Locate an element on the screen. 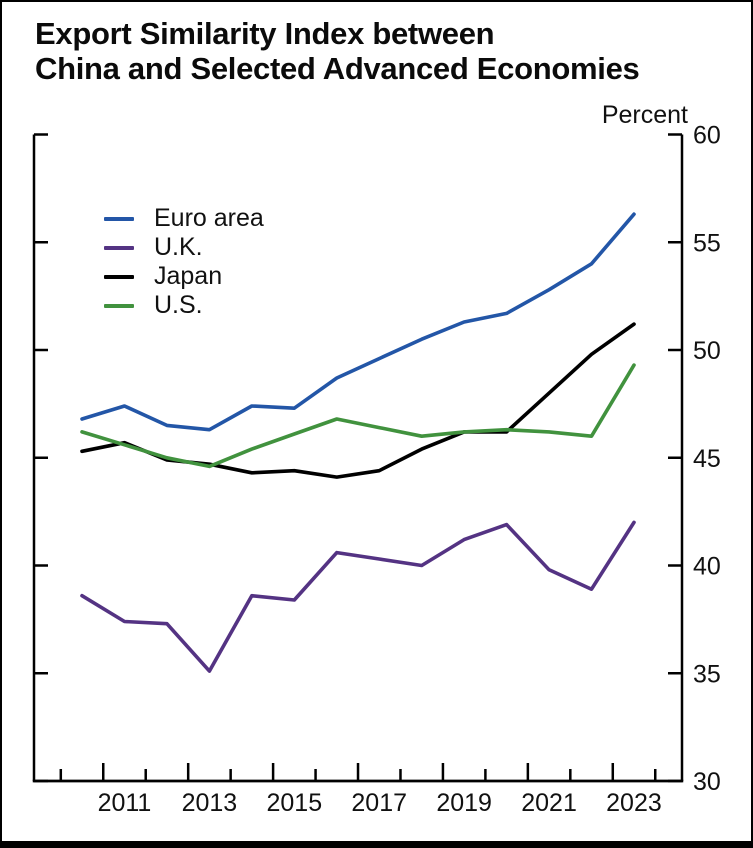  legend-label-u-s: U.S. is located at coordinates (178, 305).